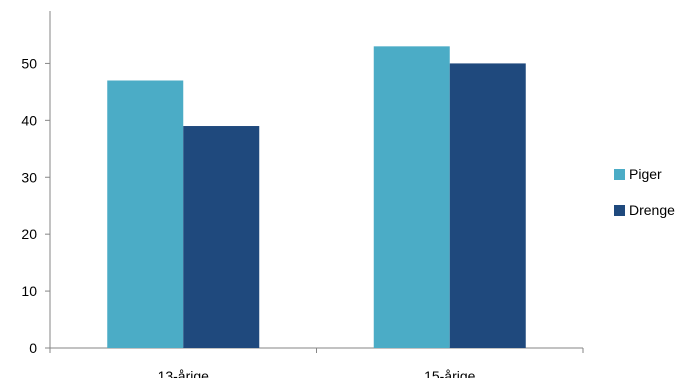 The image size is (689, 378). I want to click on x-axis: 13-årige 15-årige, so click(316, 362).